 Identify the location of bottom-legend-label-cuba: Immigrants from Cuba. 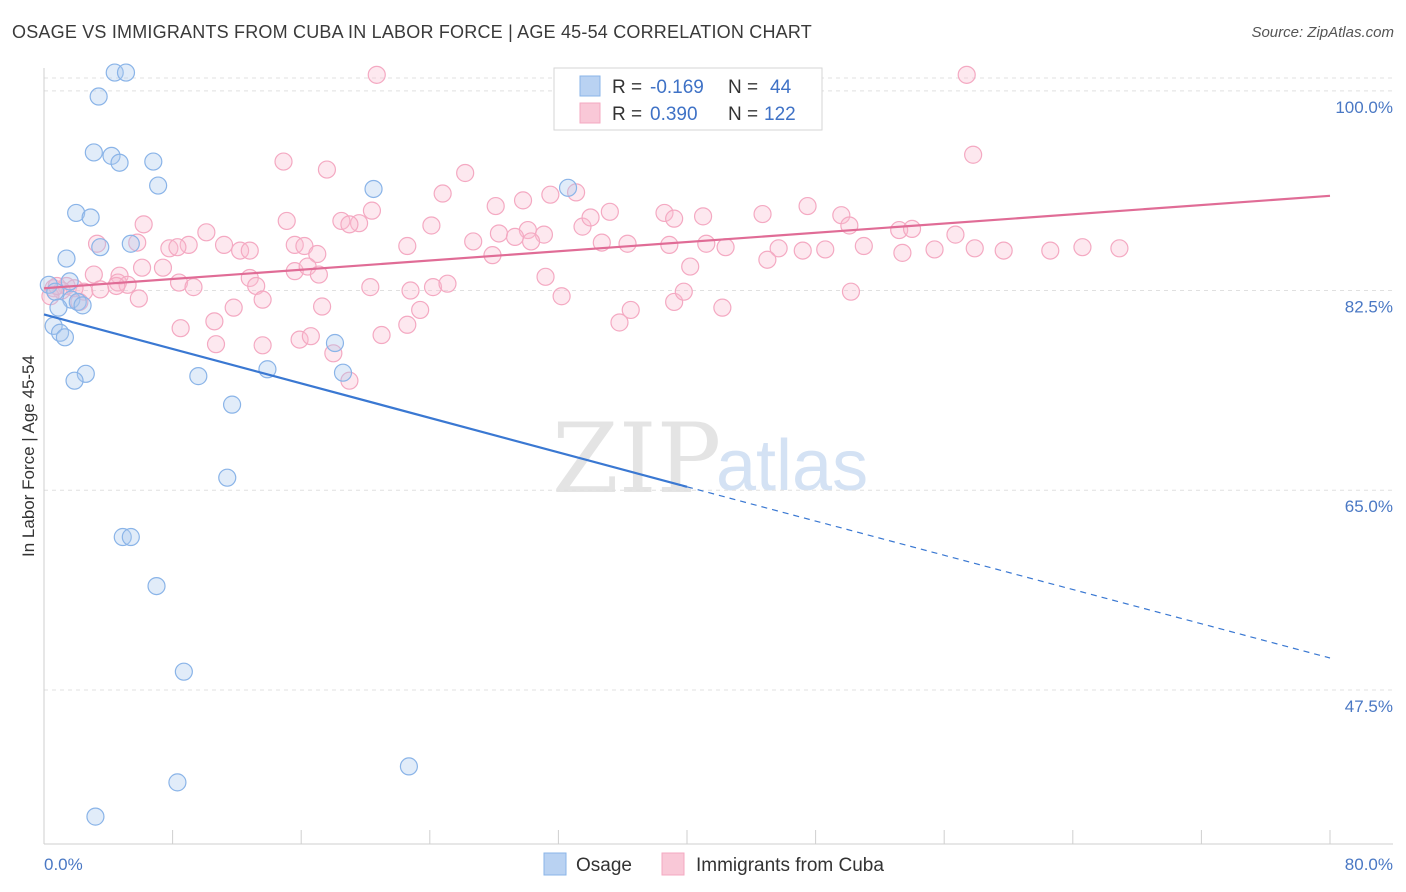
(790, 865).